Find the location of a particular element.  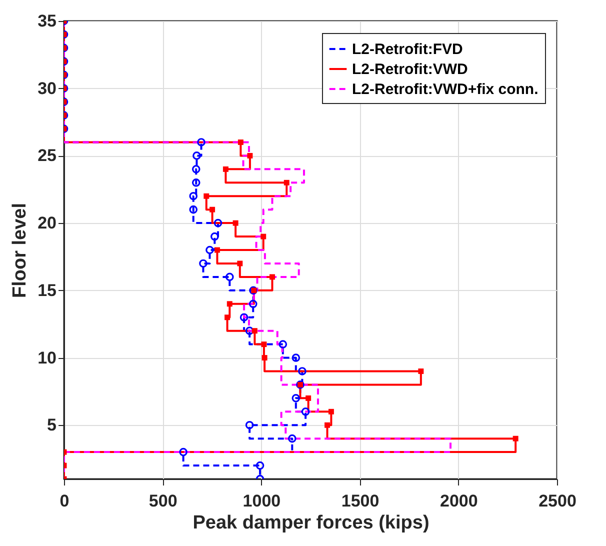

y-tick-label: 30 is located at coordinates (47, 88).